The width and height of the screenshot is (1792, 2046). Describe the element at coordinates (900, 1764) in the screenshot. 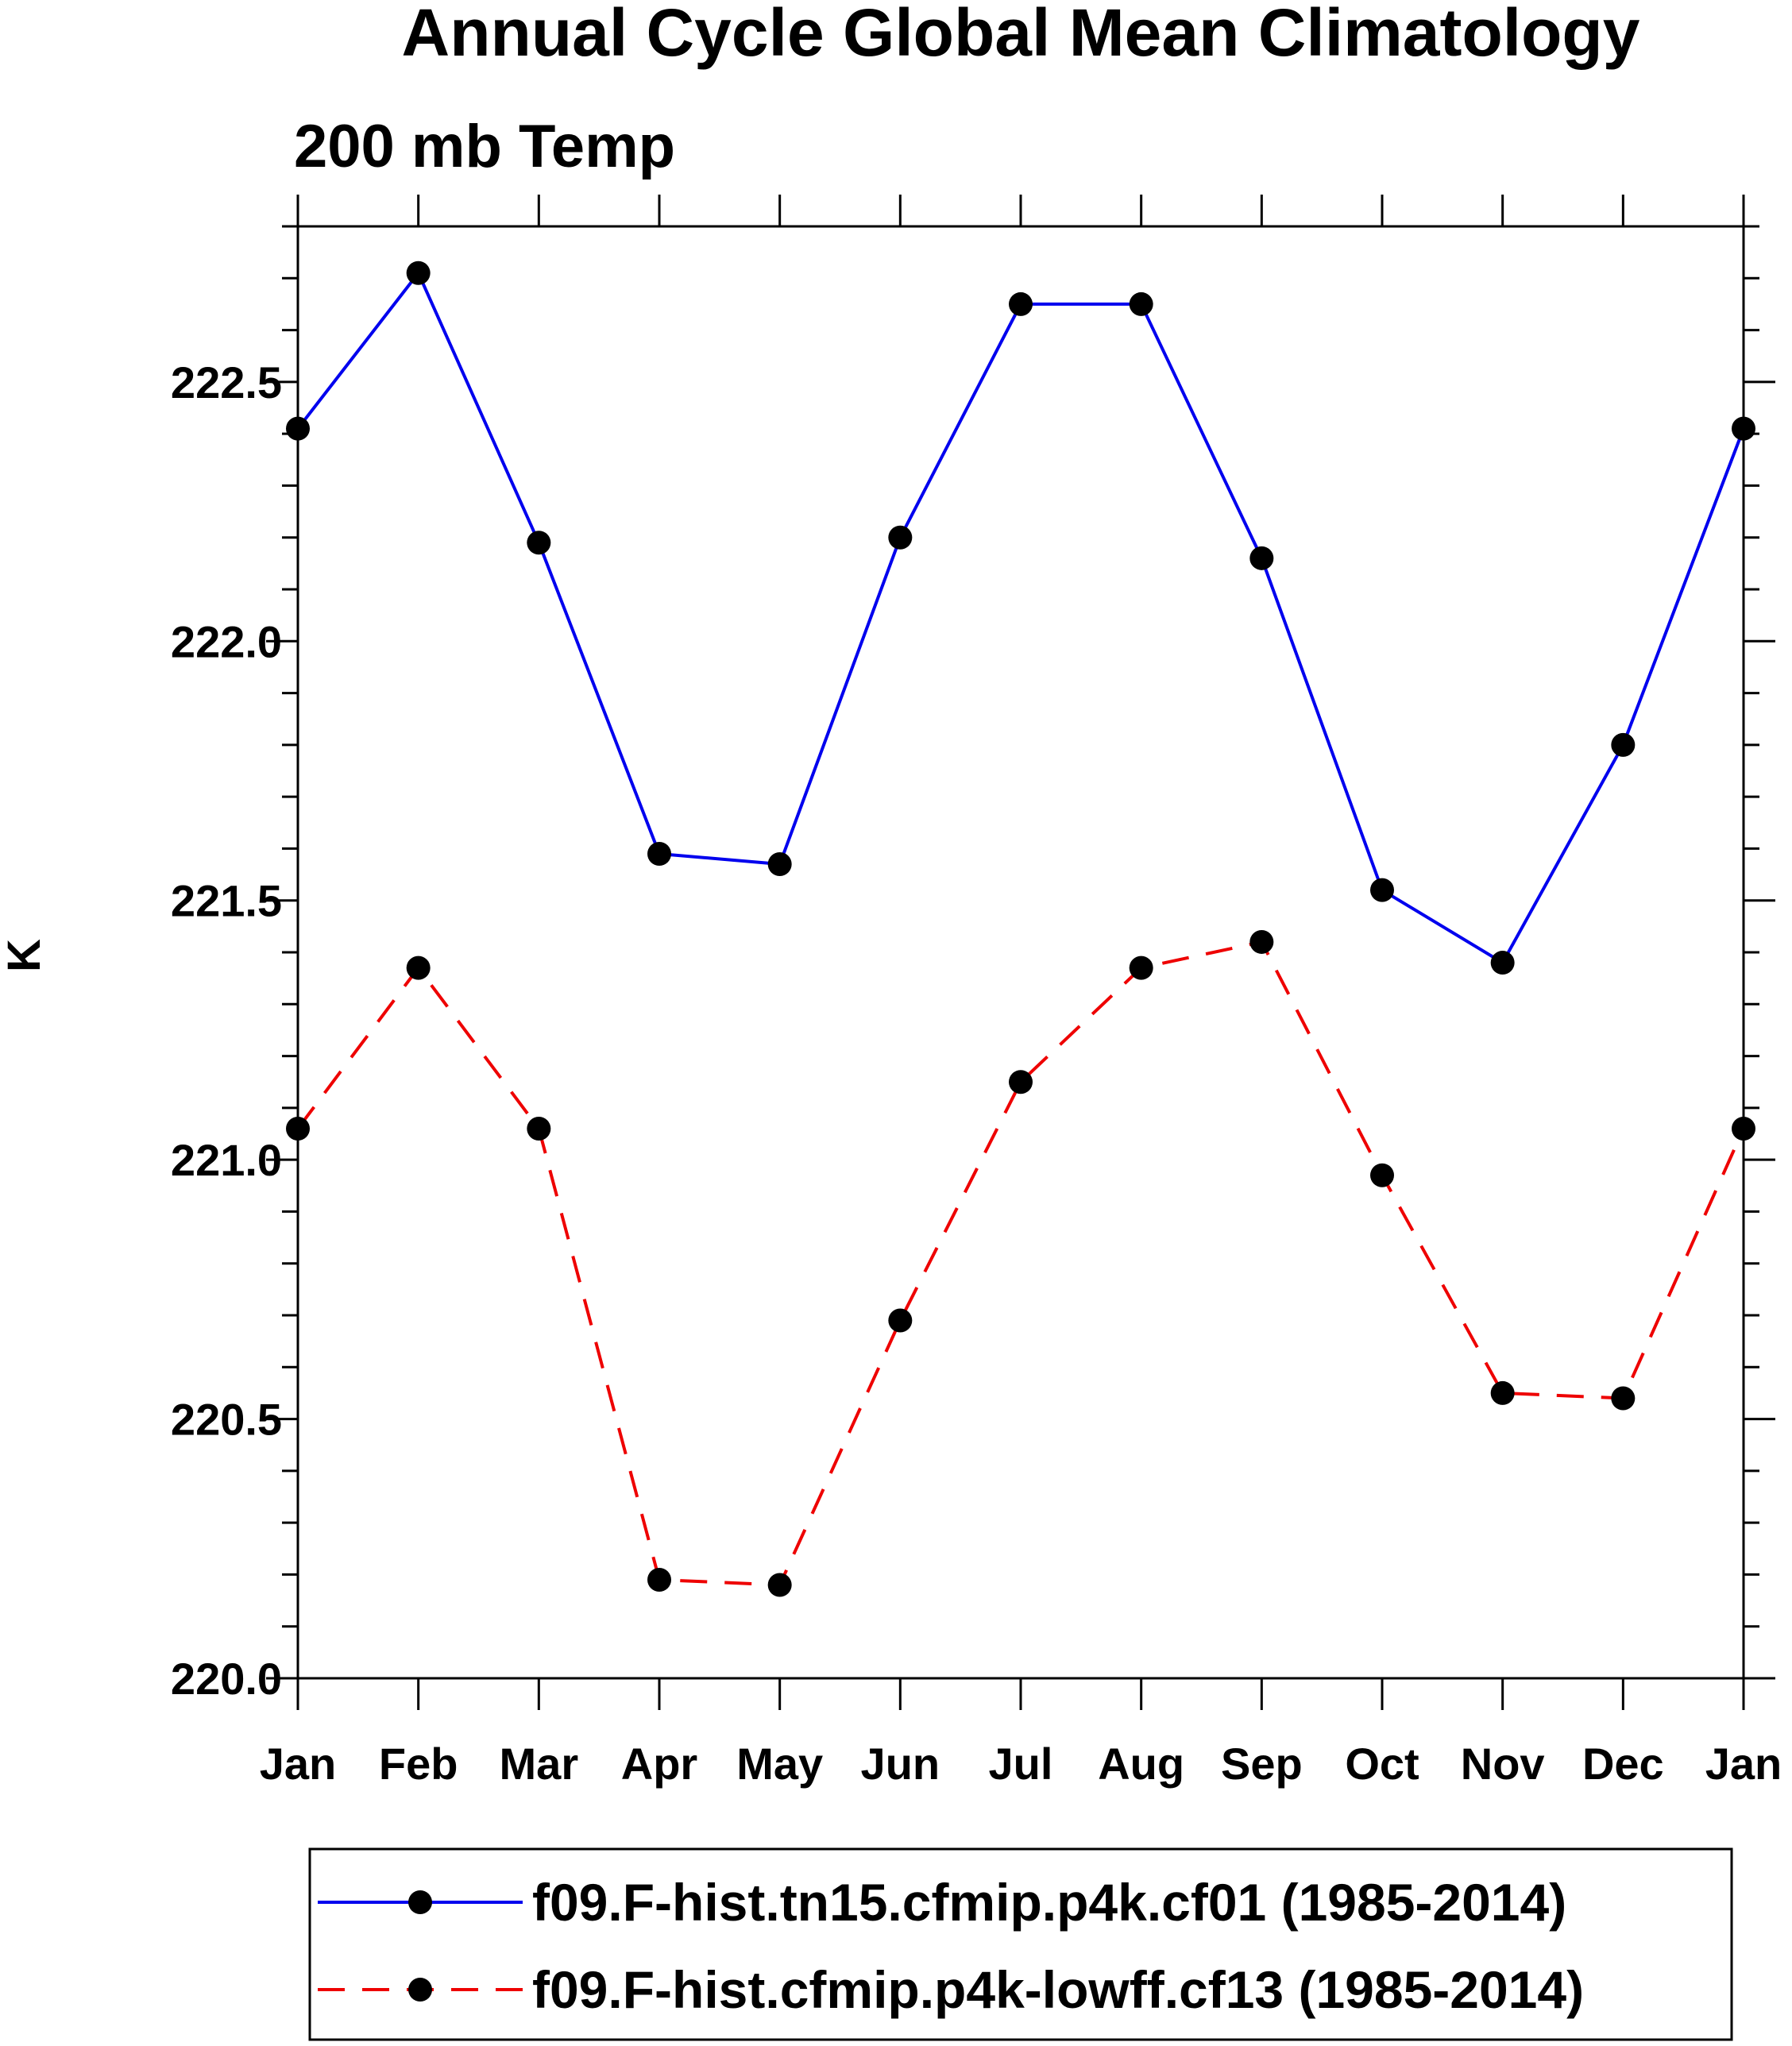

I see `x-tick-label: Jun` at that location.